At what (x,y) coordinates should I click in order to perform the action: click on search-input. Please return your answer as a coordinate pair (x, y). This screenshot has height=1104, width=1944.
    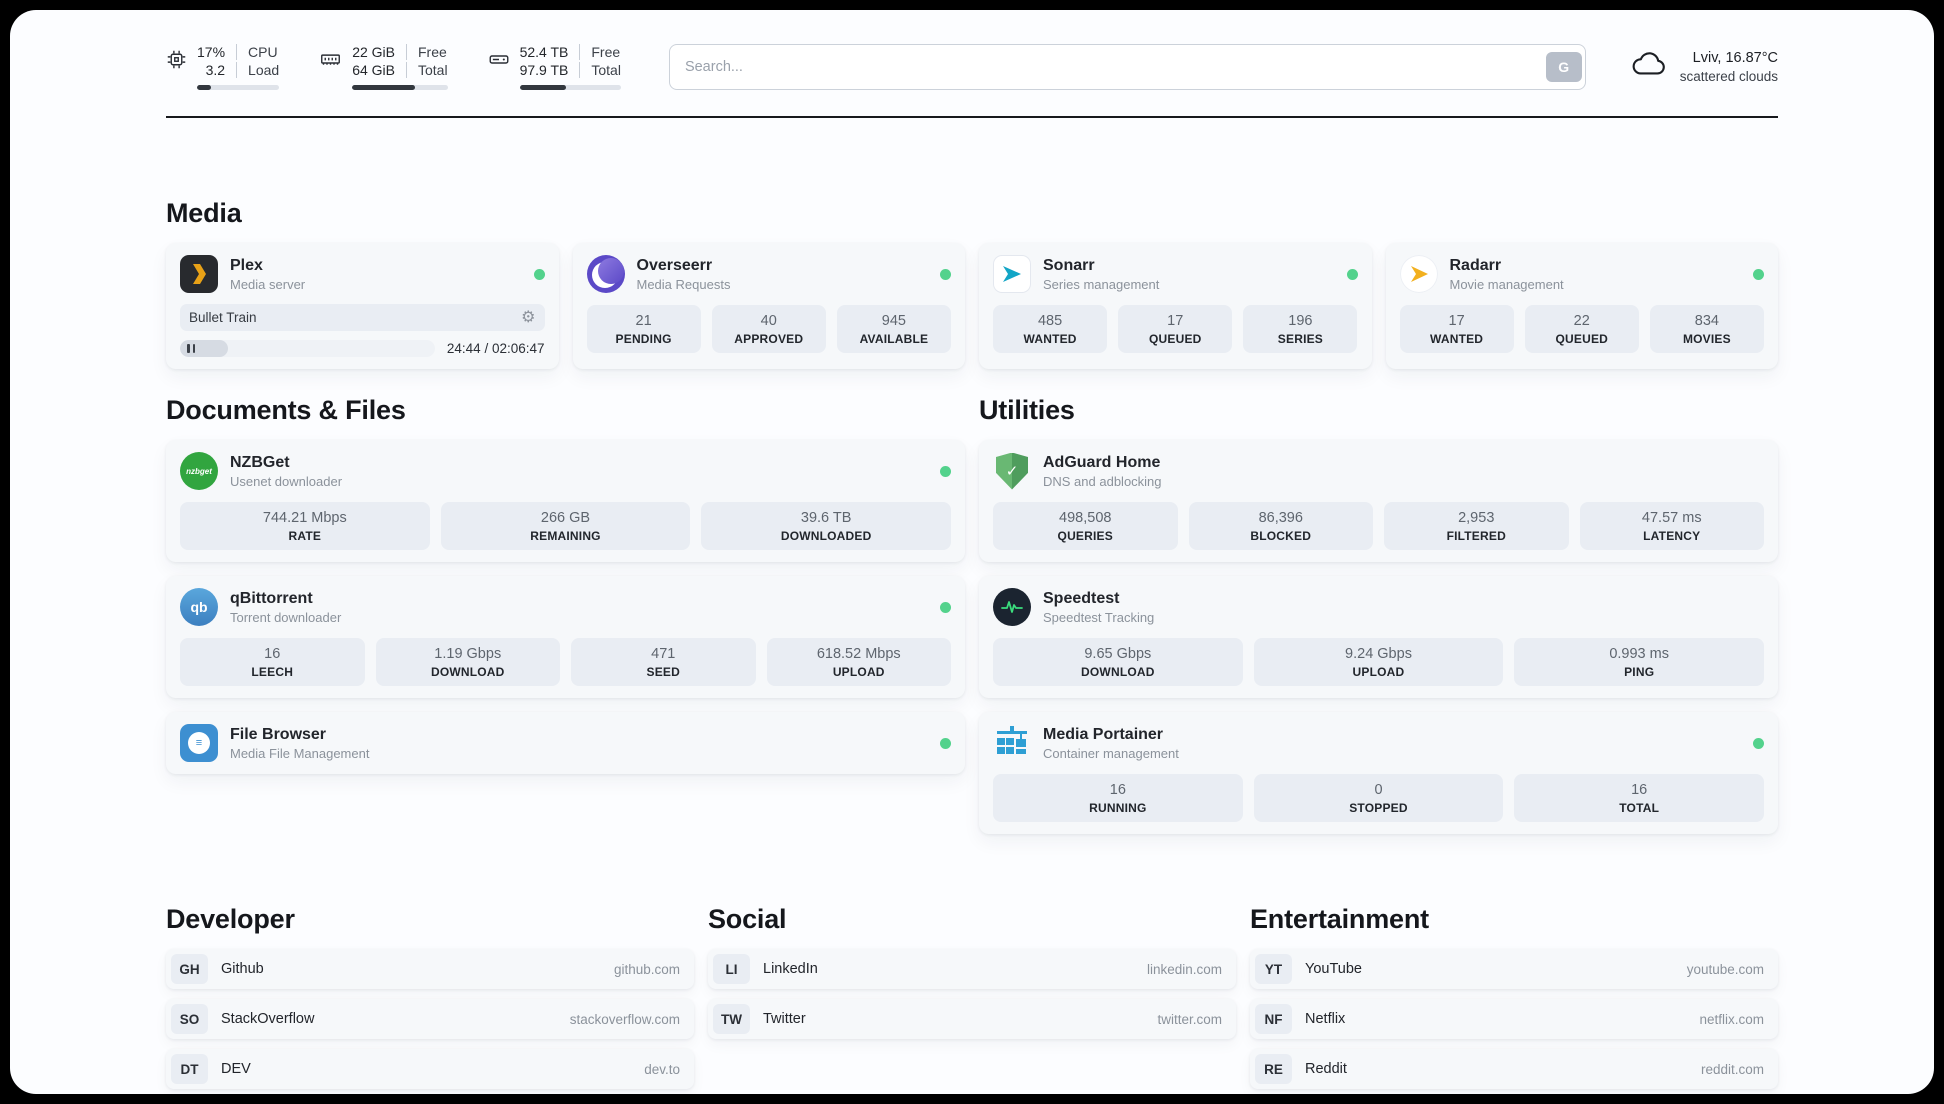
    Looking at the image, I should click on (1109, 67).